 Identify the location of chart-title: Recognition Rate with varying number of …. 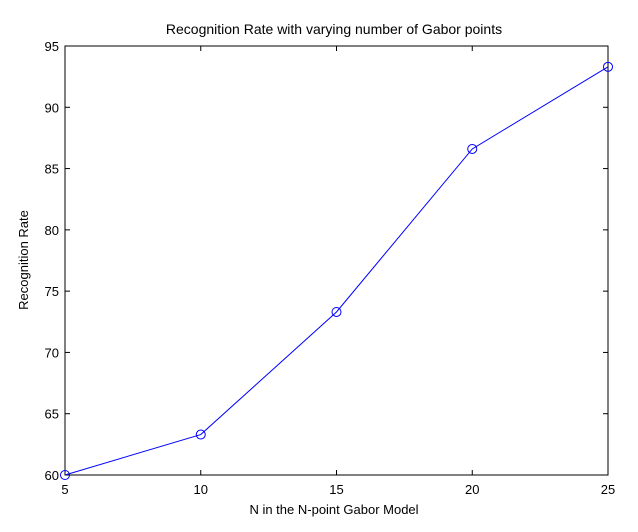
(334, 29).